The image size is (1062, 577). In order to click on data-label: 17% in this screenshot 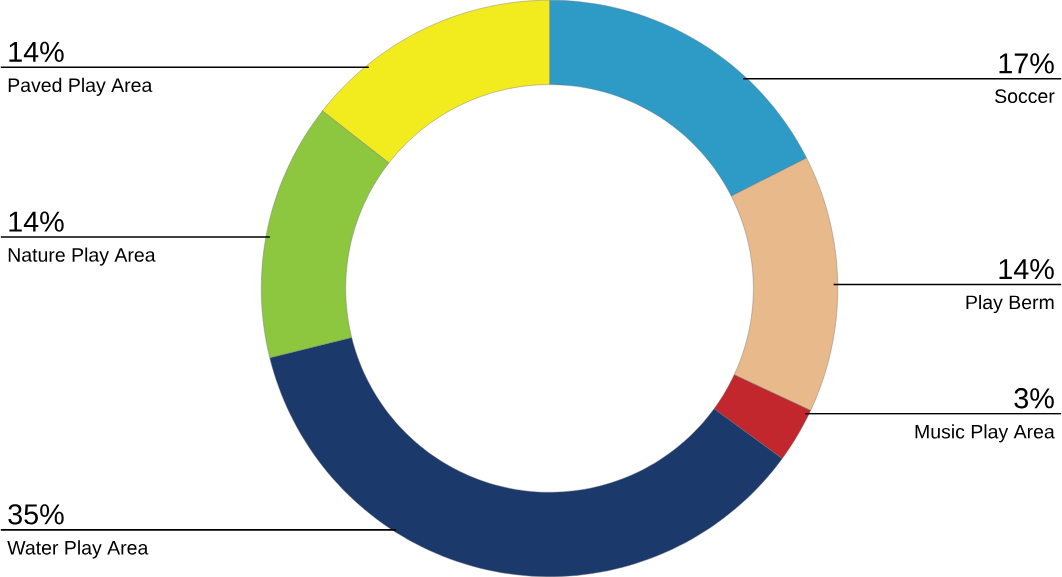, I will do `click(1026, 63)`.